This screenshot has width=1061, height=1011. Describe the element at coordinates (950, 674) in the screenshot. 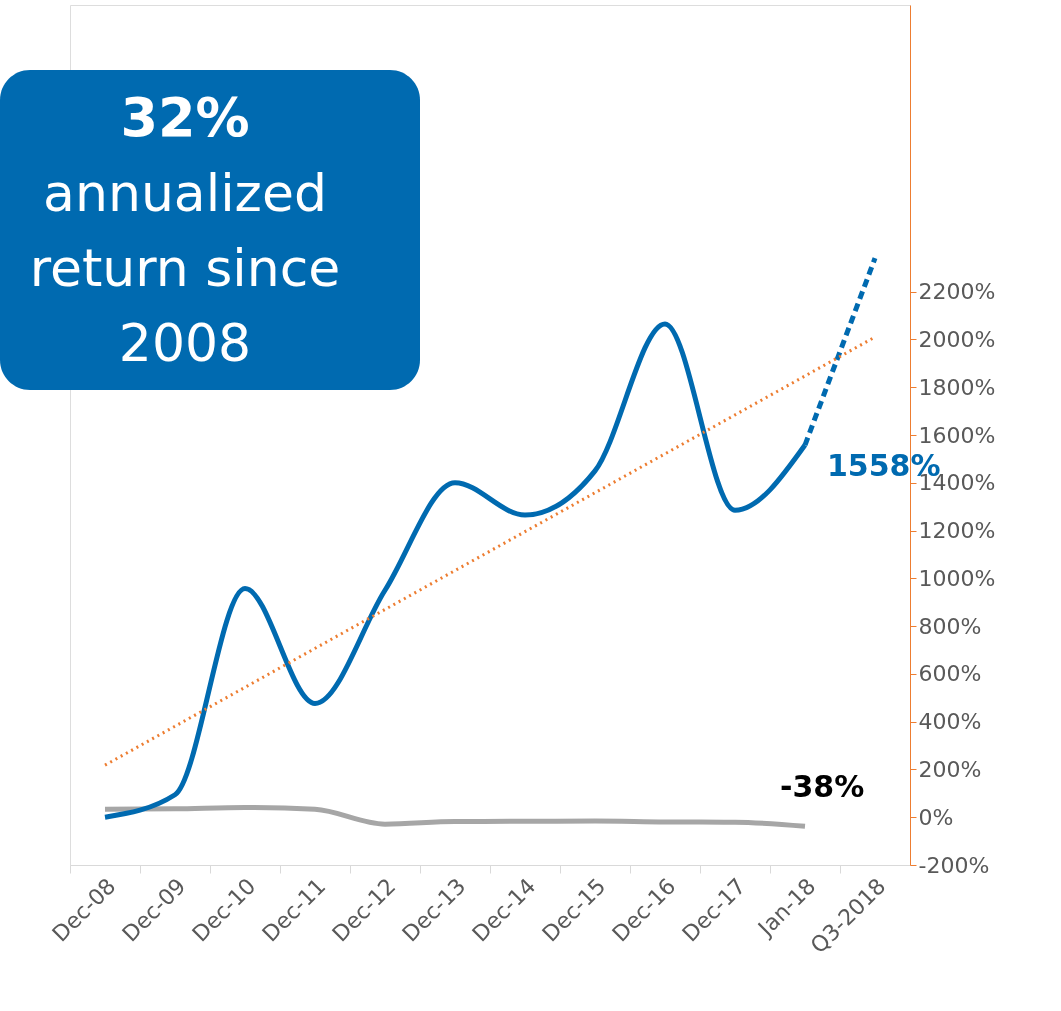

I see `y-tick-label: 600%` at that location.